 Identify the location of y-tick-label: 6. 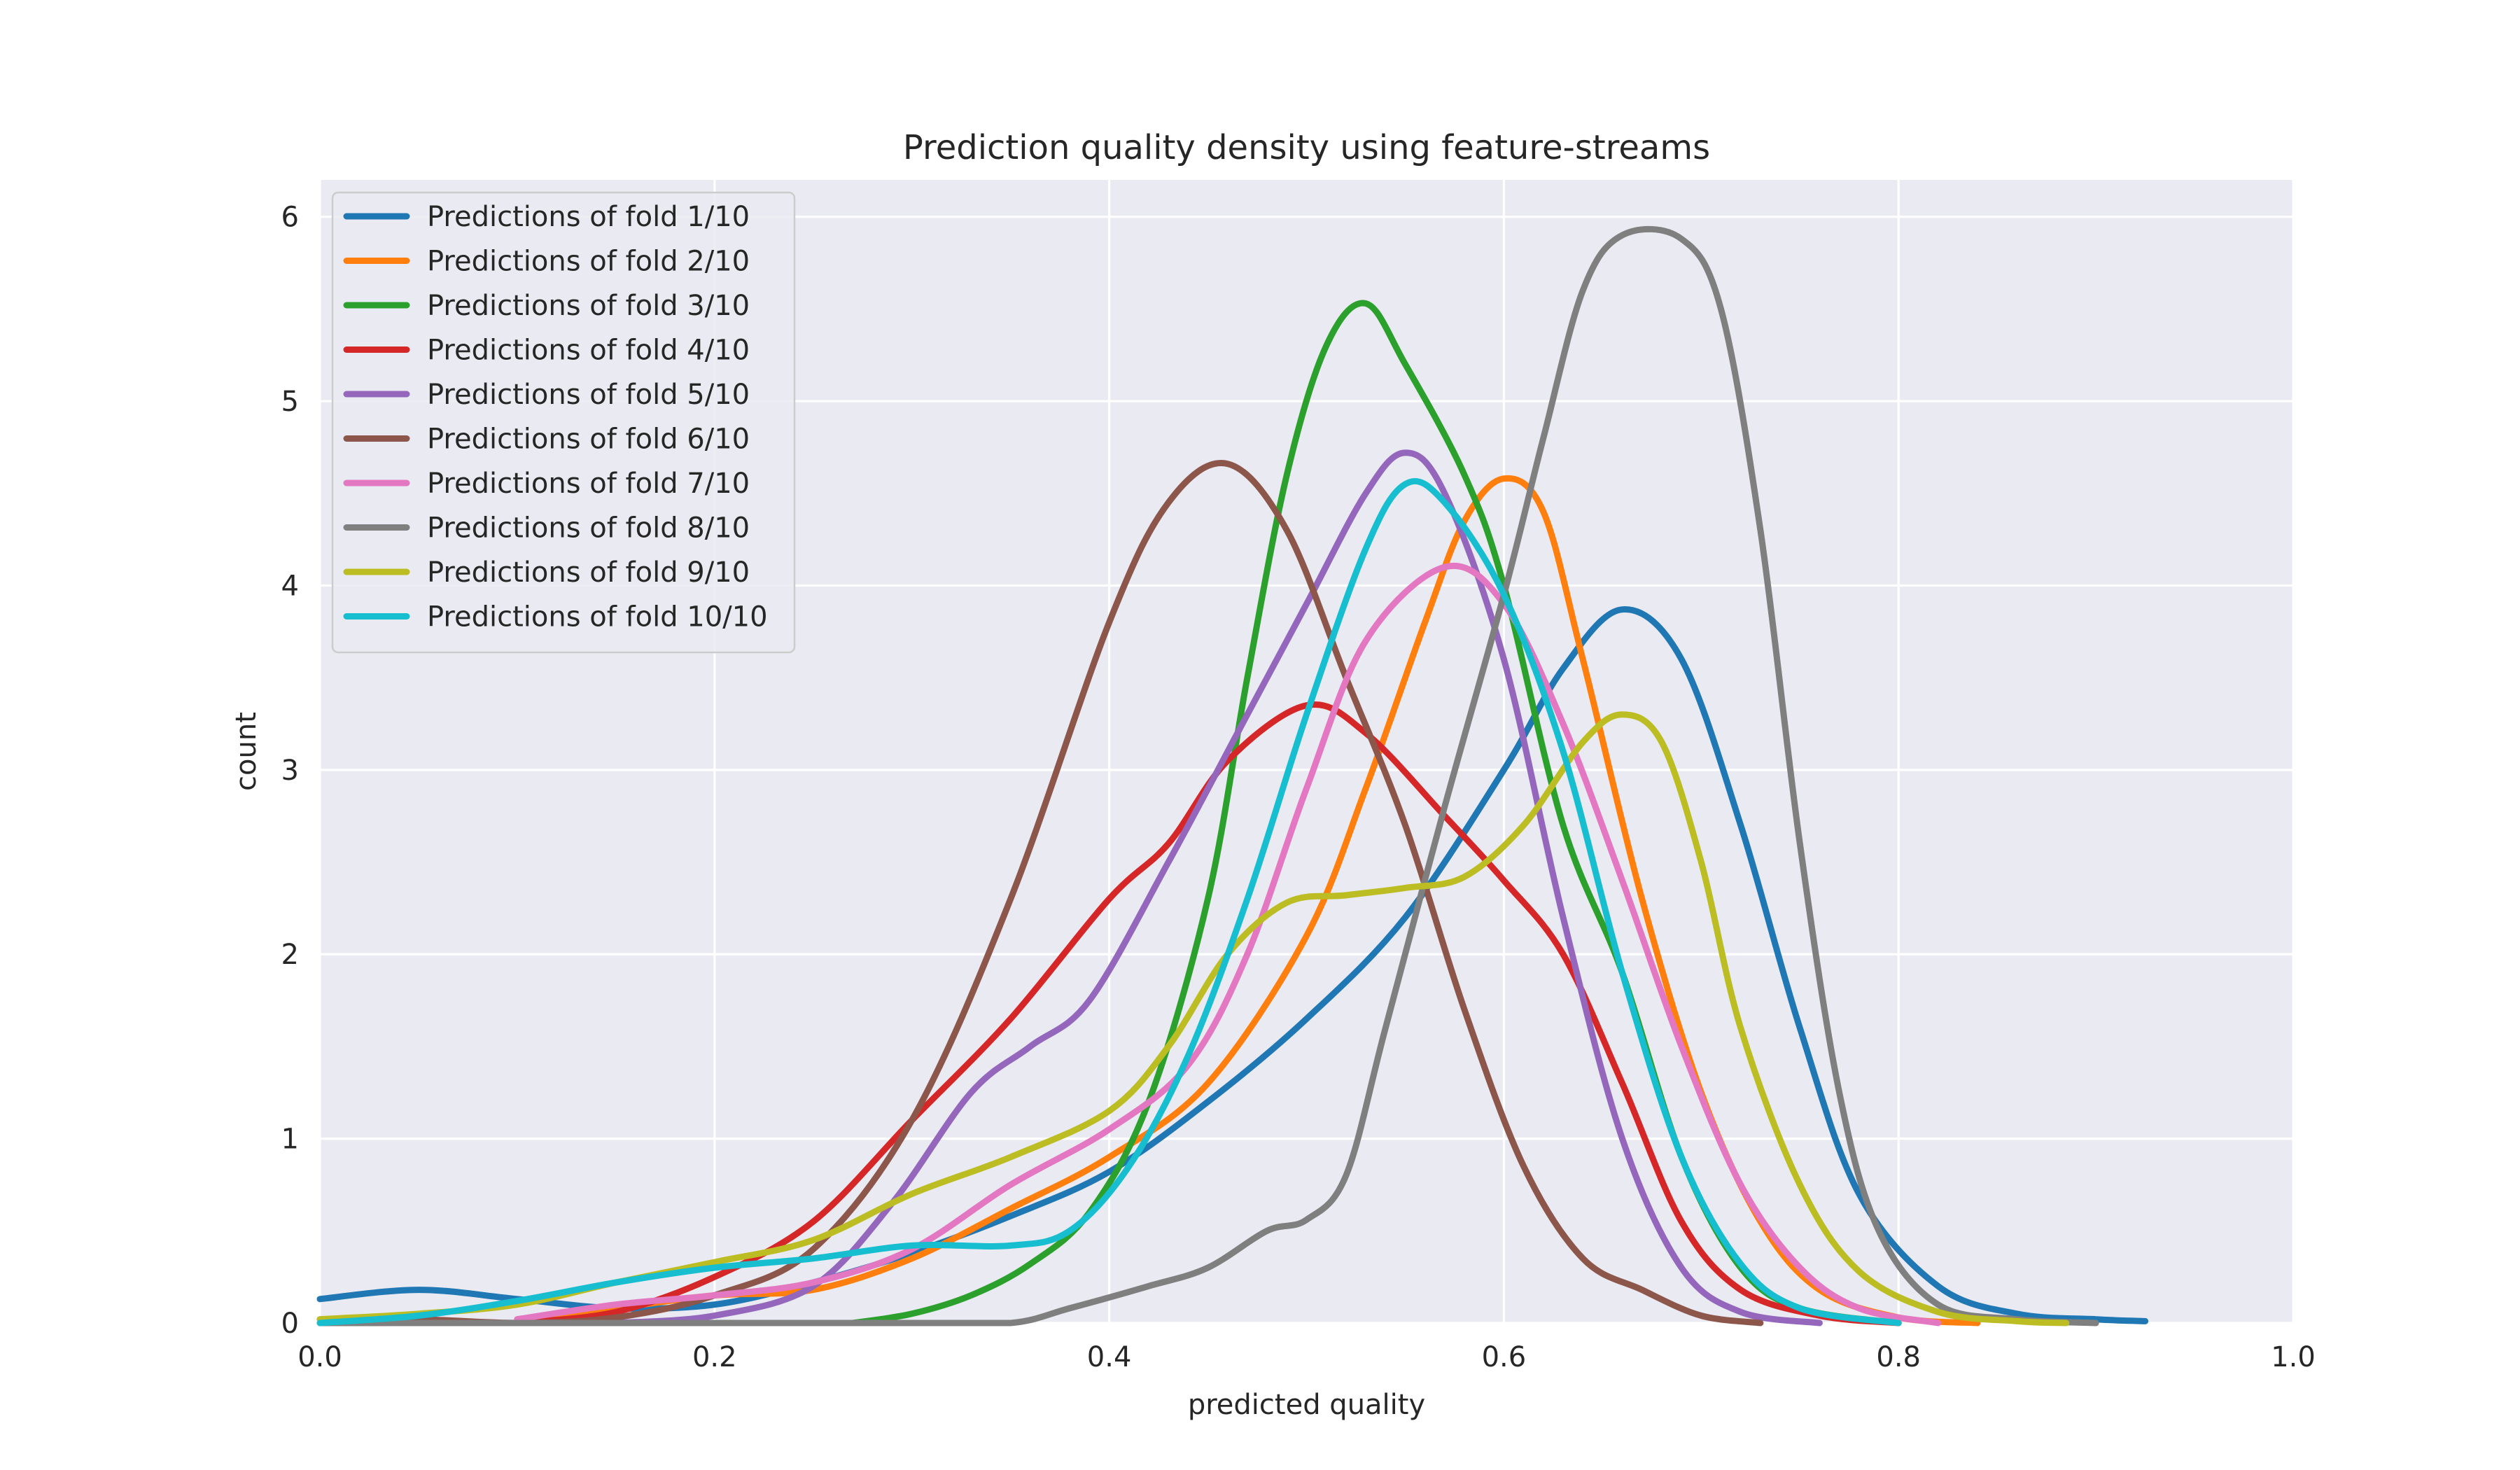
(290, 218).